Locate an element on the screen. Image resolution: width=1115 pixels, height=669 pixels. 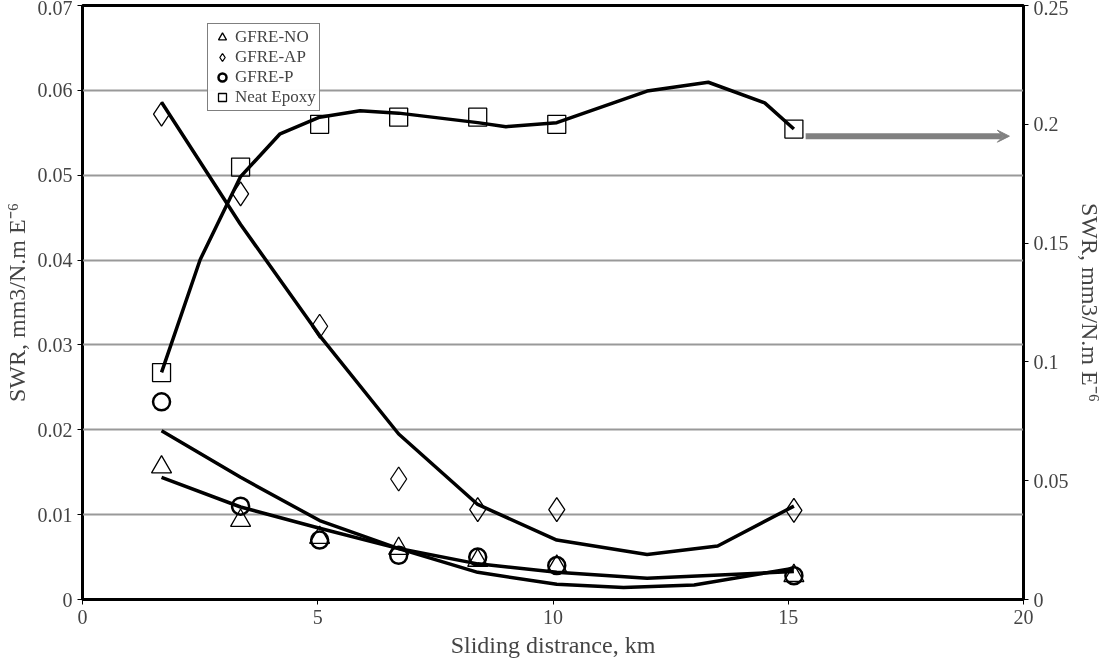
y2-tick-label: 0.1 is located at coordinates (1046, 361).